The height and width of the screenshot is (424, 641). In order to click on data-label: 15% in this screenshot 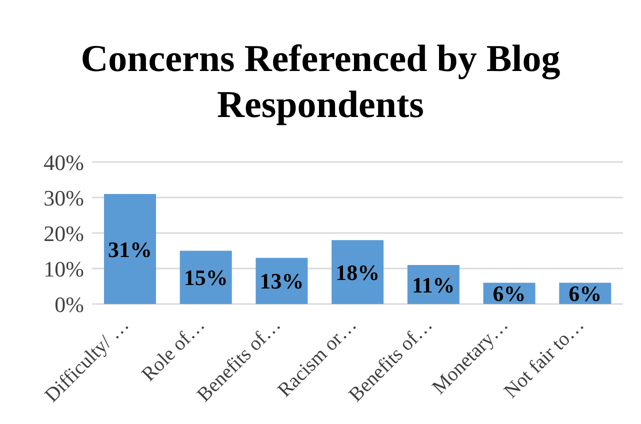, I will do `click(206, 277)`.